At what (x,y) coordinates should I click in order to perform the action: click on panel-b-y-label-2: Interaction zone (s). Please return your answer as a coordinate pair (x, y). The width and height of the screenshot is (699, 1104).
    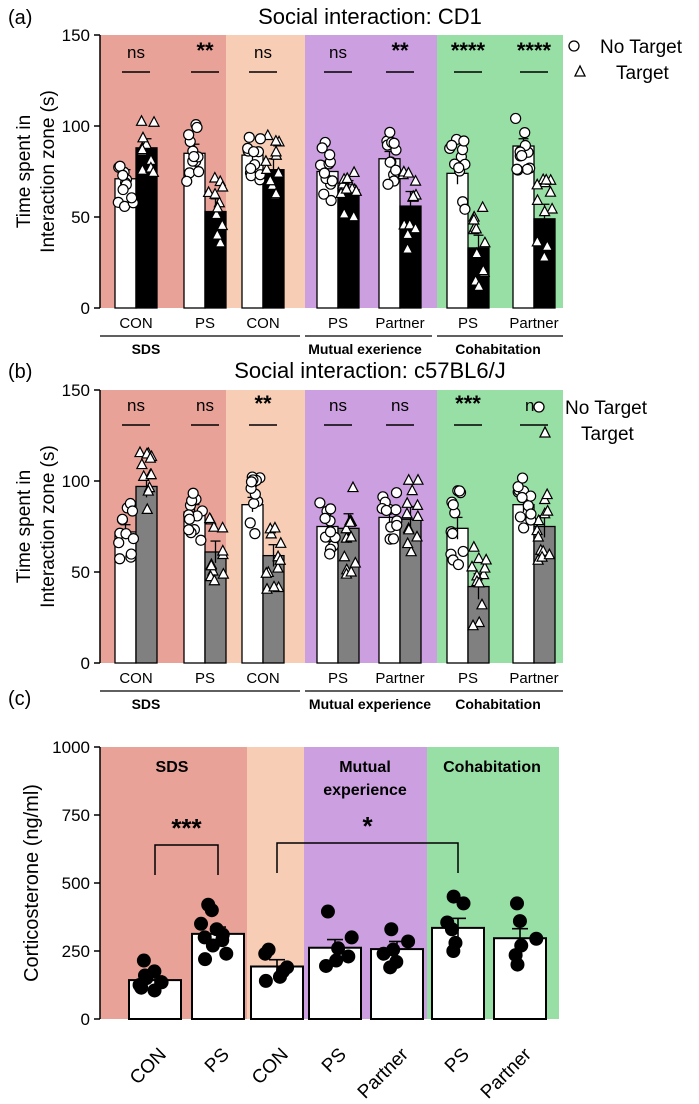
    Looking at the image, I should click on (48, 526).